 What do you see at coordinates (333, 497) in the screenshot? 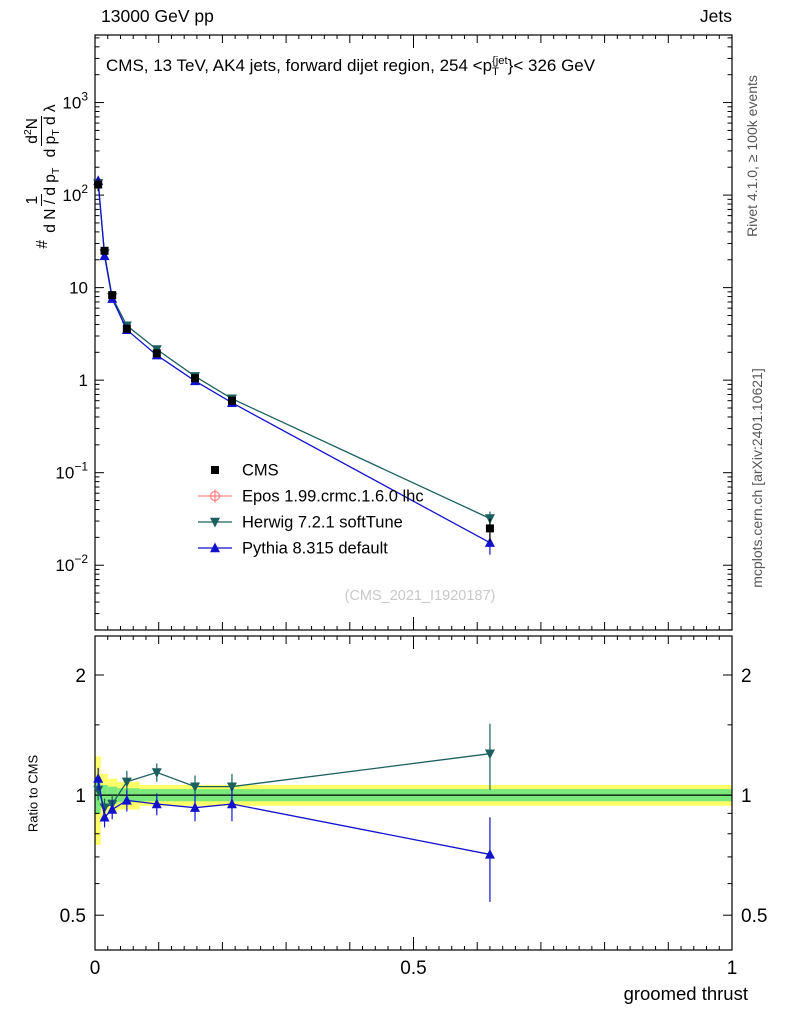
I see `legend-label: Epos 1.99.crmc.1.6.0 lhc` at bounding box center [333, 497].